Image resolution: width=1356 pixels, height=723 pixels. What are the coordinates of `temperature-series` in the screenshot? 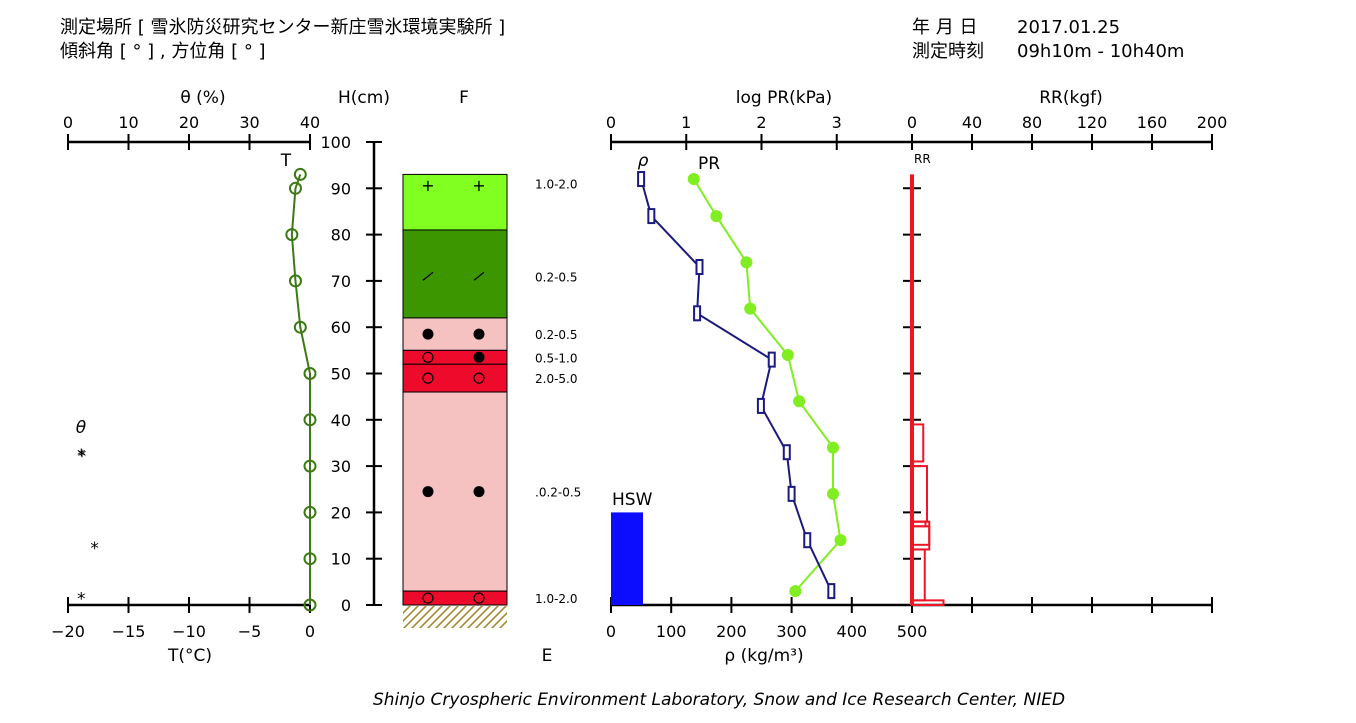 It's located at (301, 389).